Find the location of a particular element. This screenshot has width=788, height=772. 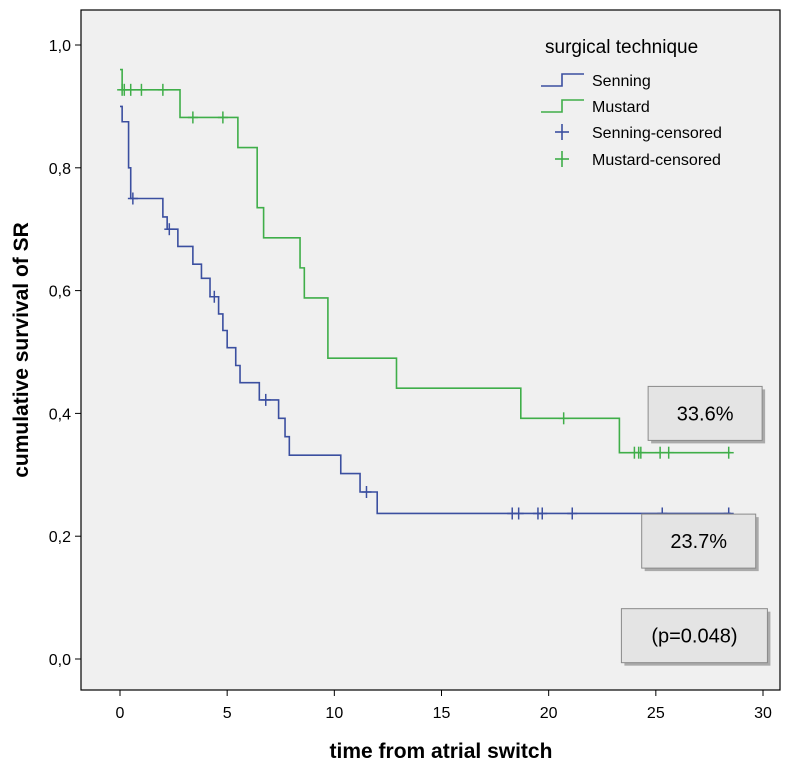

annotation-box: 33.6% is located at coordinates (706, 414).